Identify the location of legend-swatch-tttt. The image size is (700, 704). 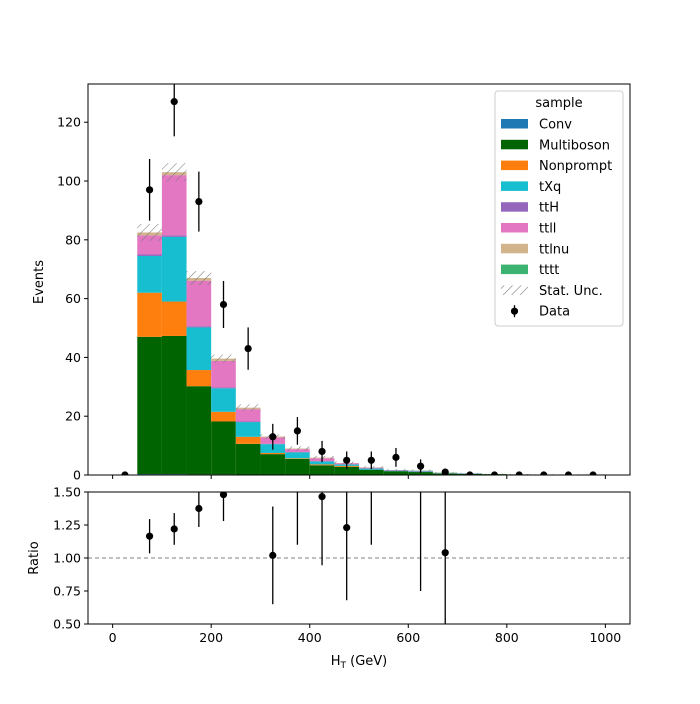
(514, 270).